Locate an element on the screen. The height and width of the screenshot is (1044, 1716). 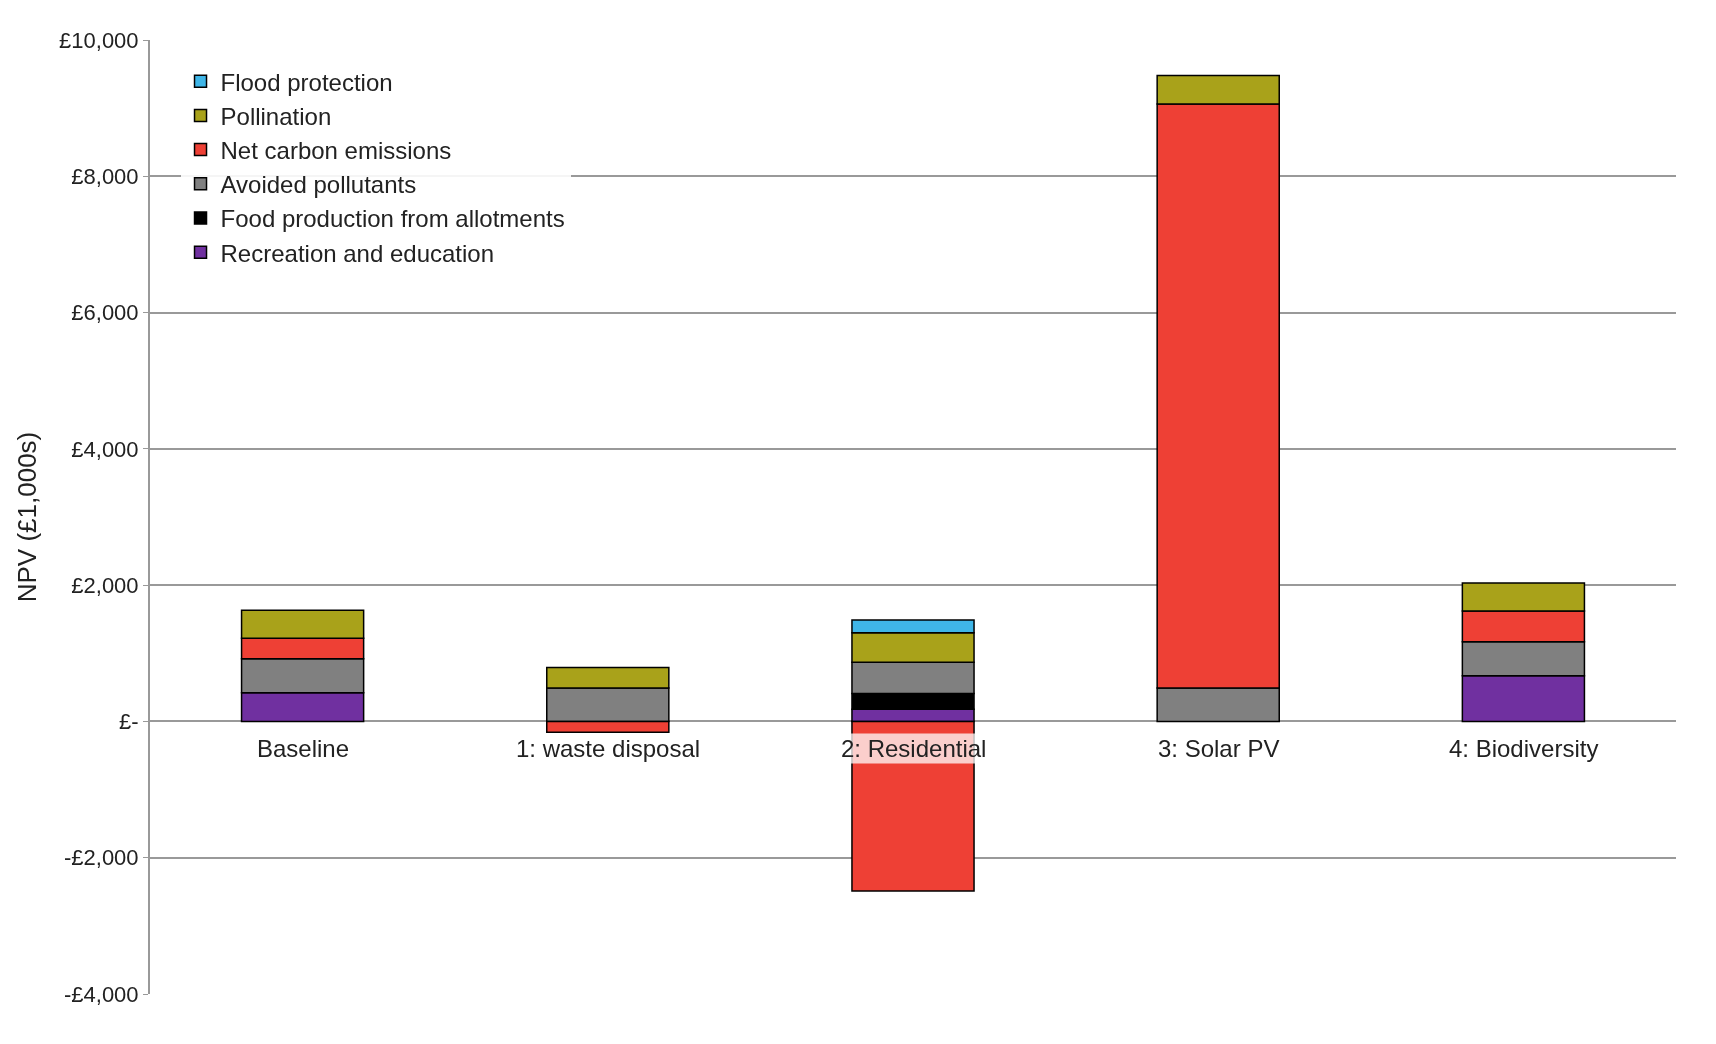
x-tick-label: 4: Biodiversity is located at coordinates (1524, 748).